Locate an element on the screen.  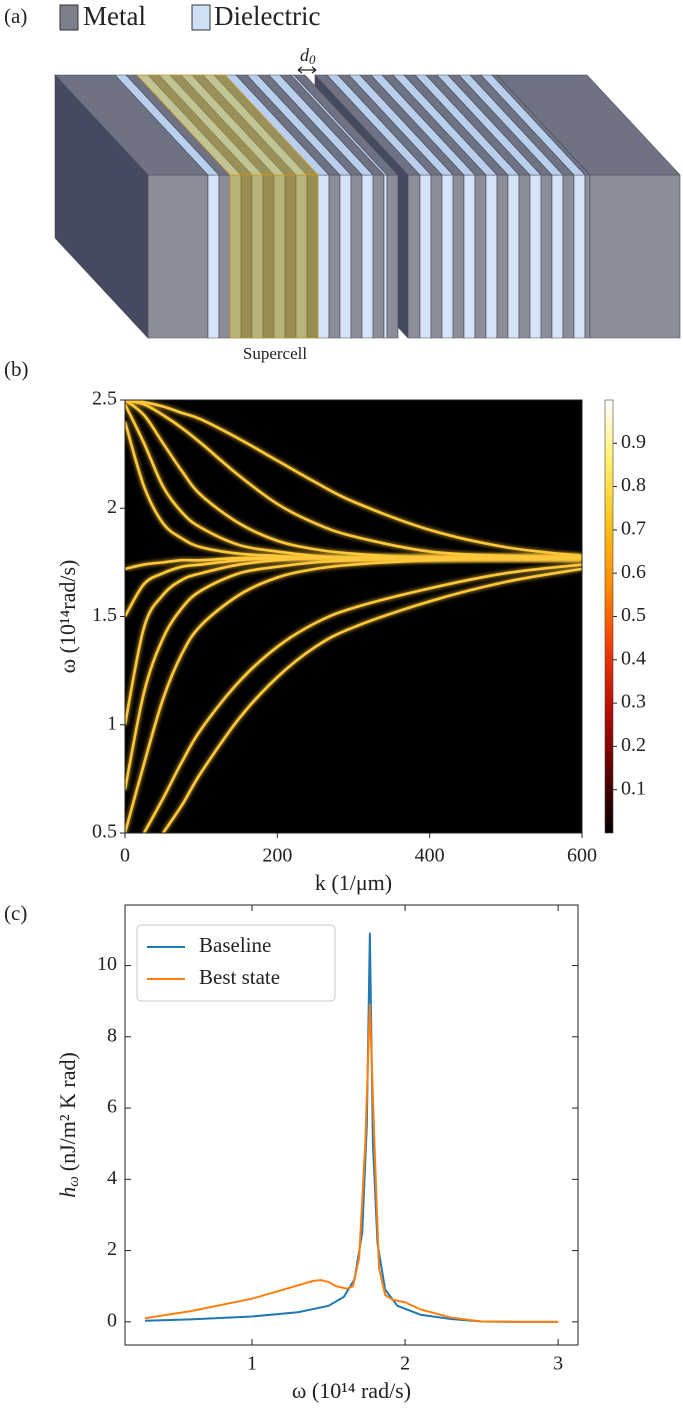
x-tick-label: 2 is located at coordinates (405, 1364).